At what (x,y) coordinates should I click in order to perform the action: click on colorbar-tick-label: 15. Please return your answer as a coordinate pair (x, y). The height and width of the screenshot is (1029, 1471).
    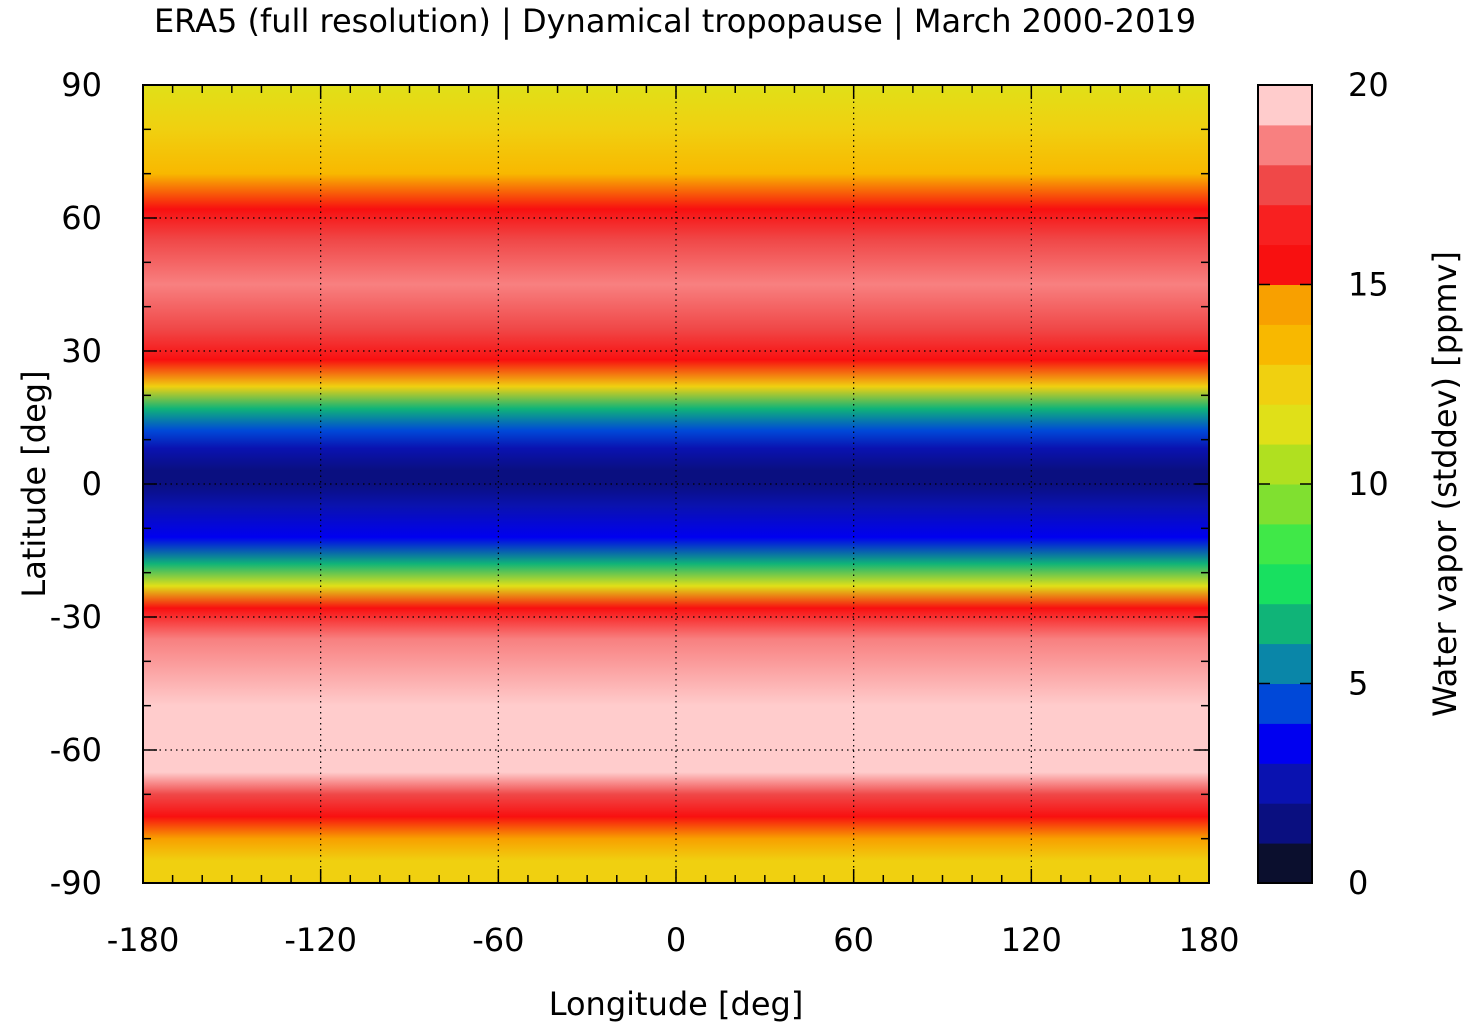
    Looking at the image, I should click on (1368, 285).